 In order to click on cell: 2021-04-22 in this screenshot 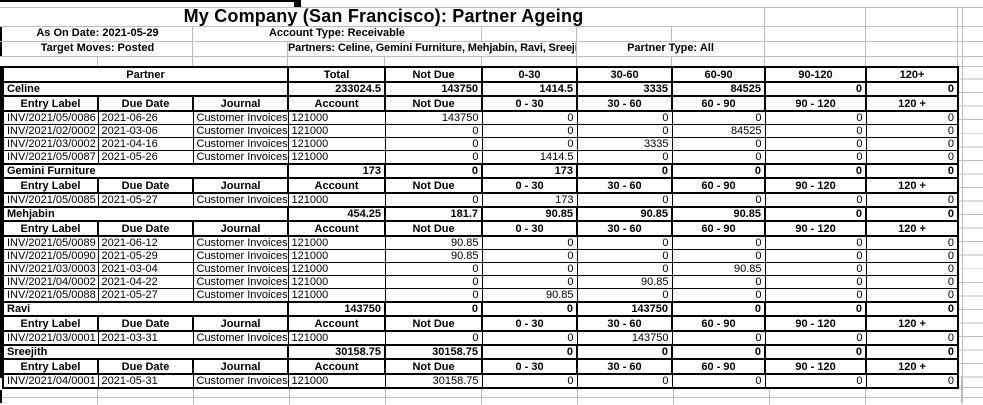, I will do `click(145, 282)`.